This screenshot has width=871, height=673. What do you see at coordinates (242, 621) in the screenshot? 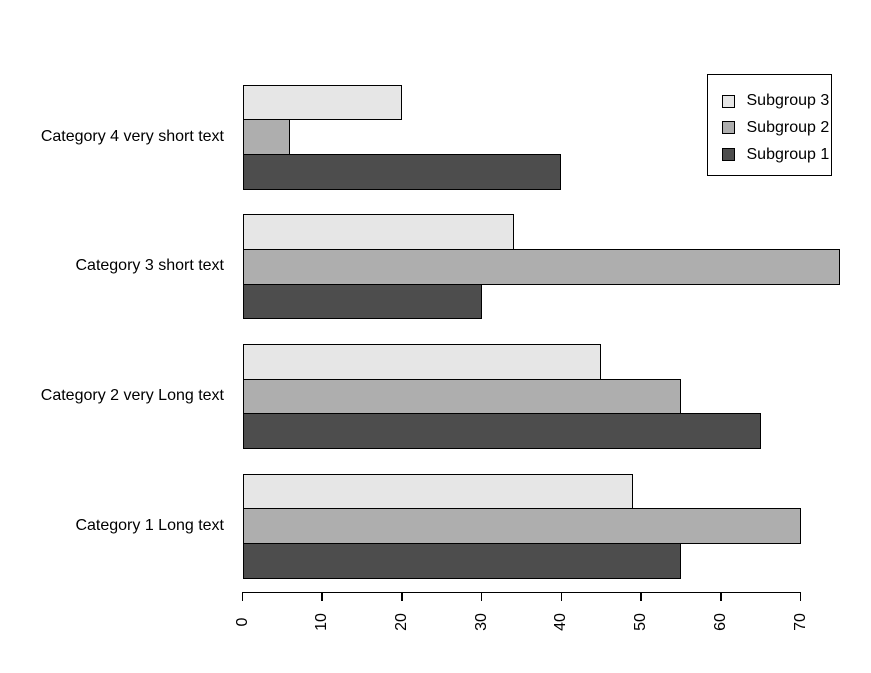
I see `x-axis-tick-label: 0` at bounding box center [242, 621].